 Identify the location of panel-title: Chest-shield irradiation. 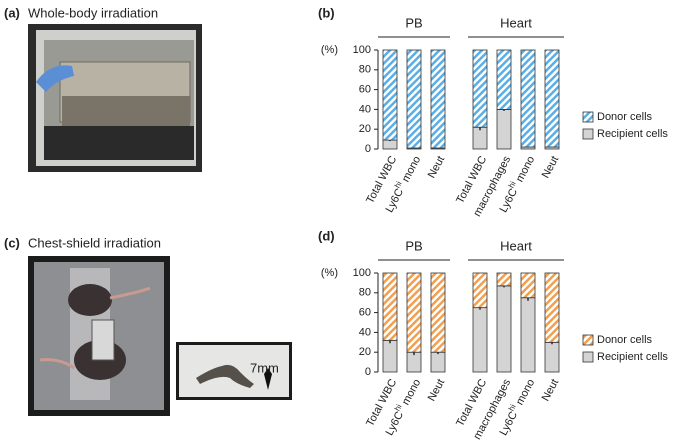
(94, 242).